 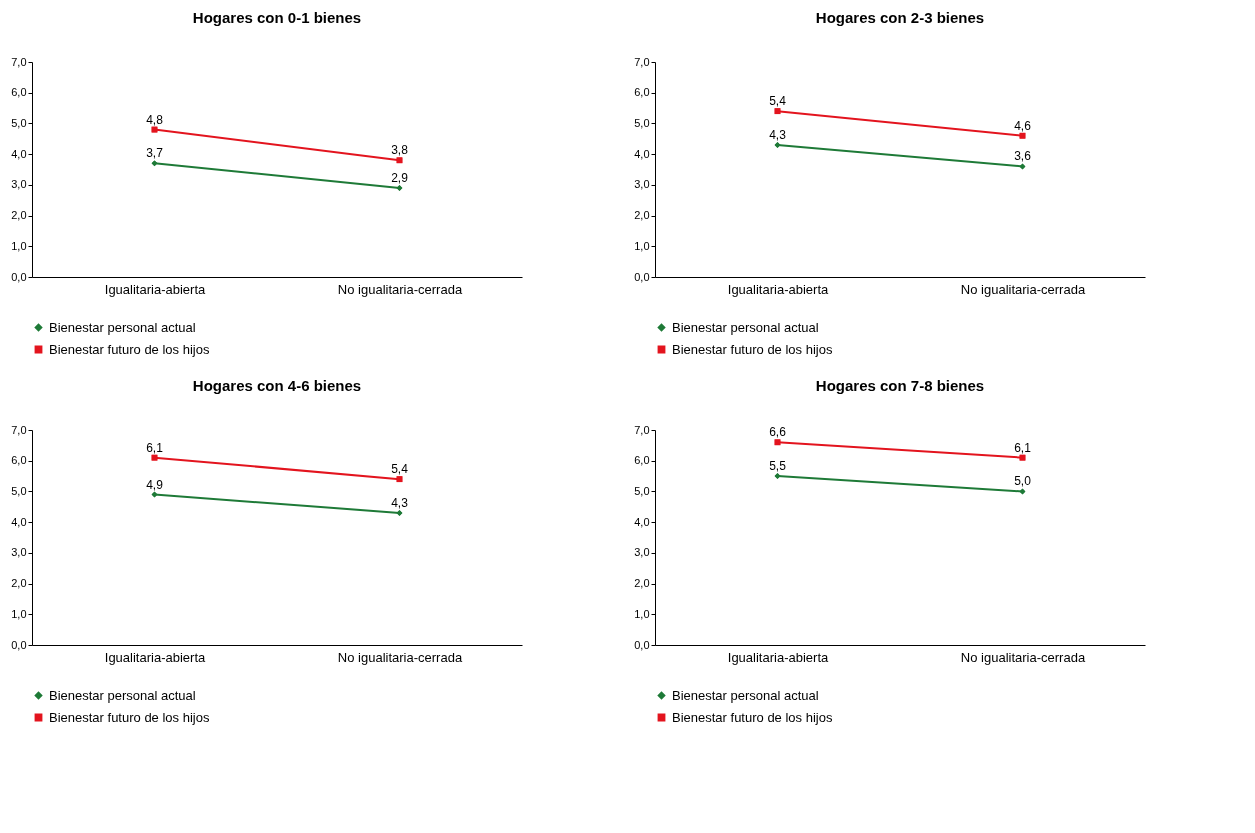 What do you see at coordinates (155, 153) in the screenshot?
I see `data-label: 3,7` at bounding box center [155, 153].